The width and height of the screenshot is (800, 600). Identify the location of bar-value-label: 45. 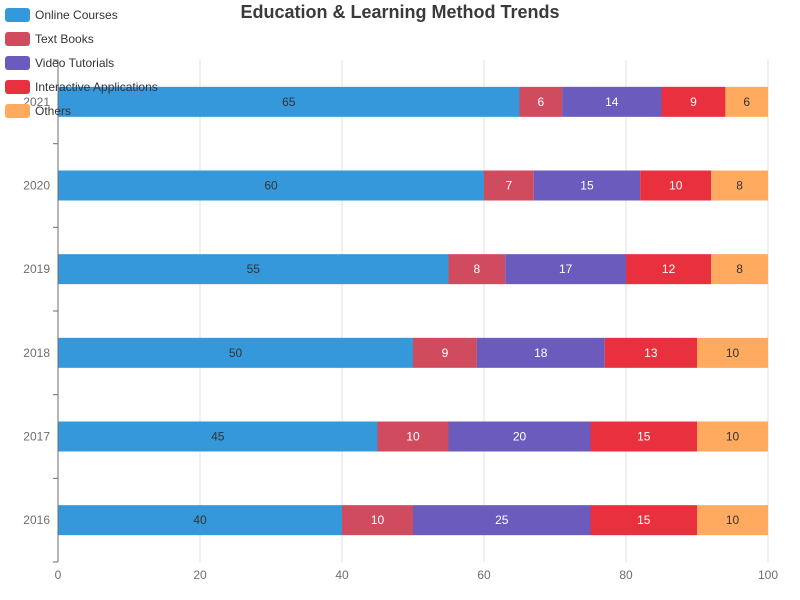
(218, 437).